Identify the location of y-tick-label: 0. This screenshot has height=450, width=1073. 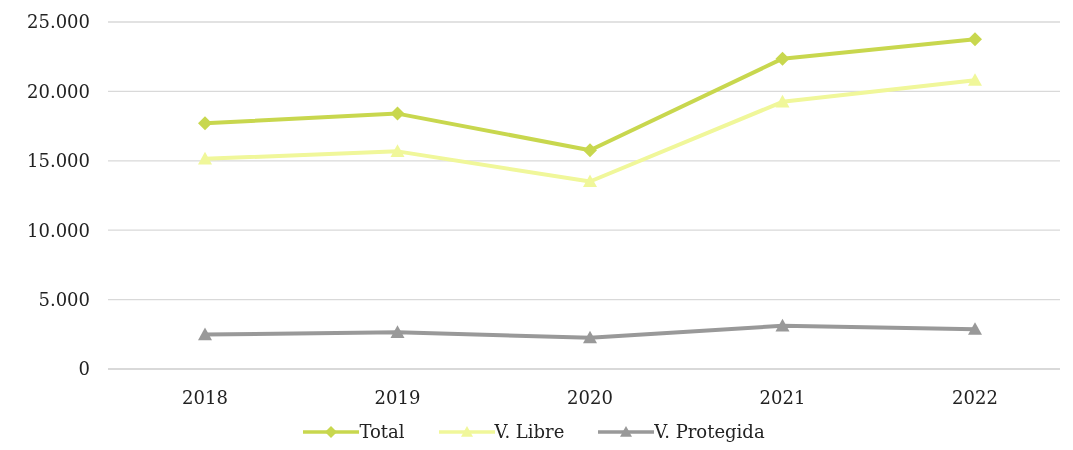
(84, 369).